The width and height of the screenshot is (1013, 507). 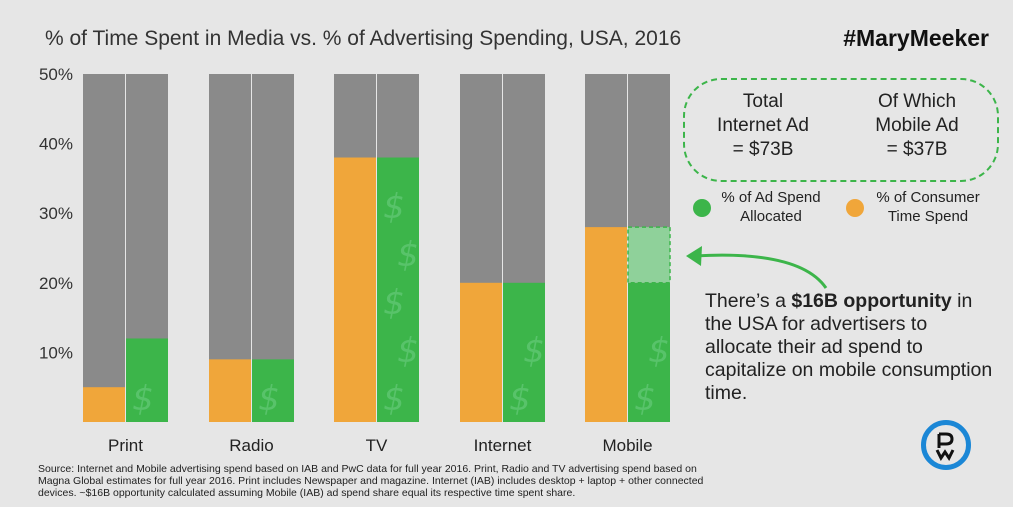 I want to click on category-label: Mobile, so click(x=627, y=445).